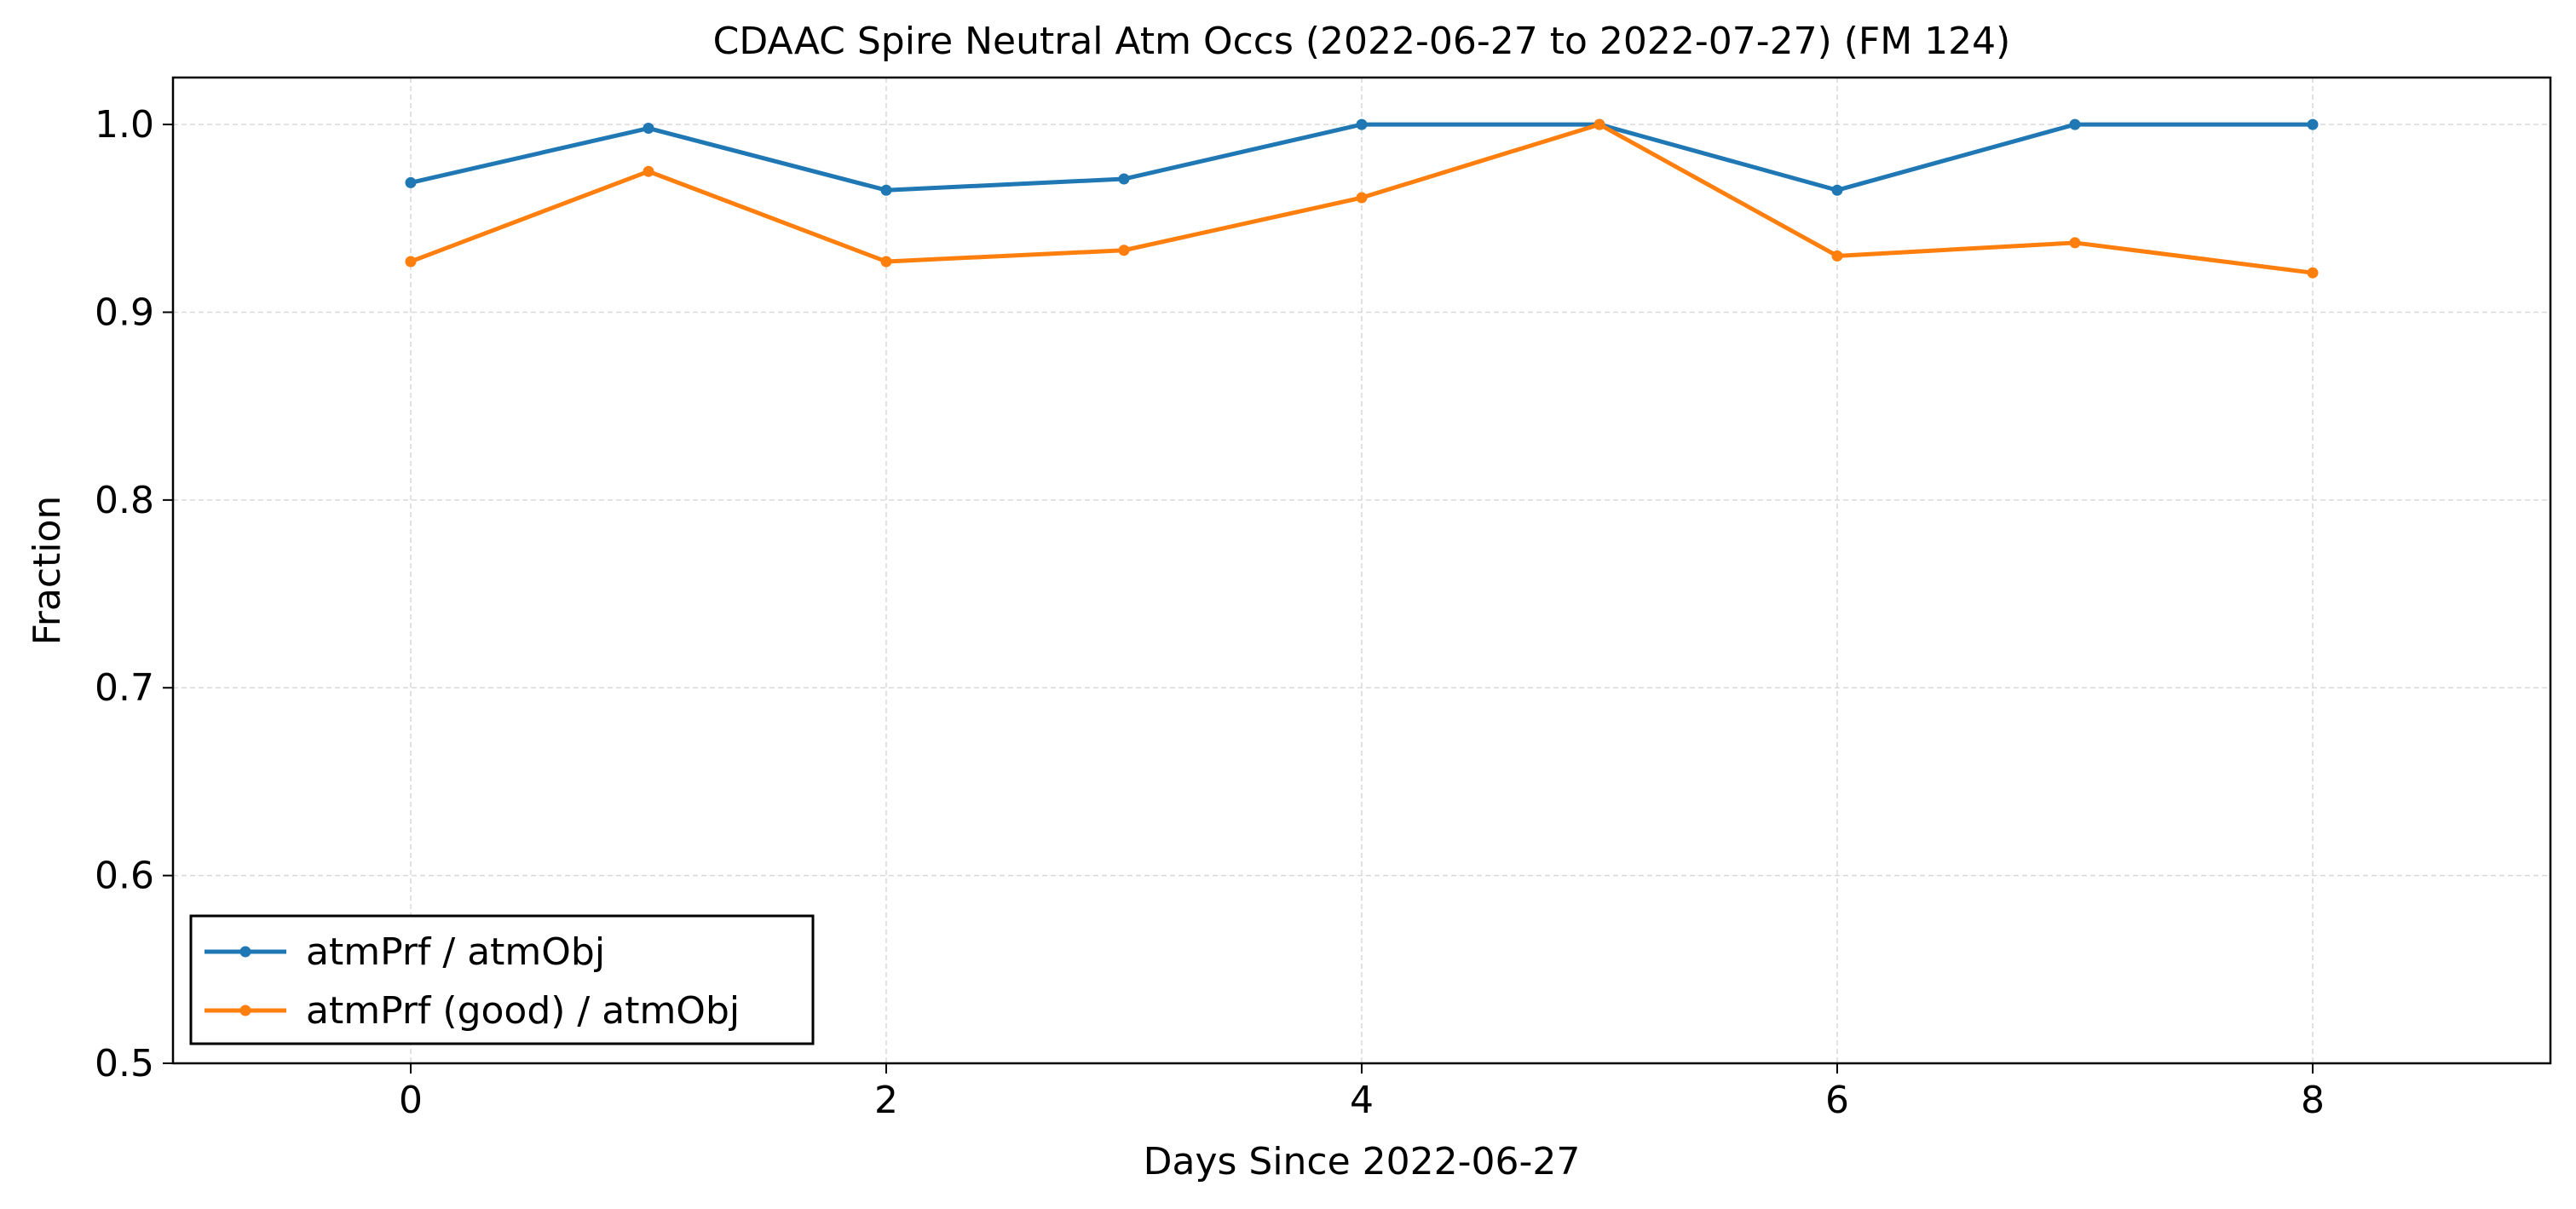  I want to click on legend-entry-label: atmPrf (good) / atmObj, so click(523, 1011).